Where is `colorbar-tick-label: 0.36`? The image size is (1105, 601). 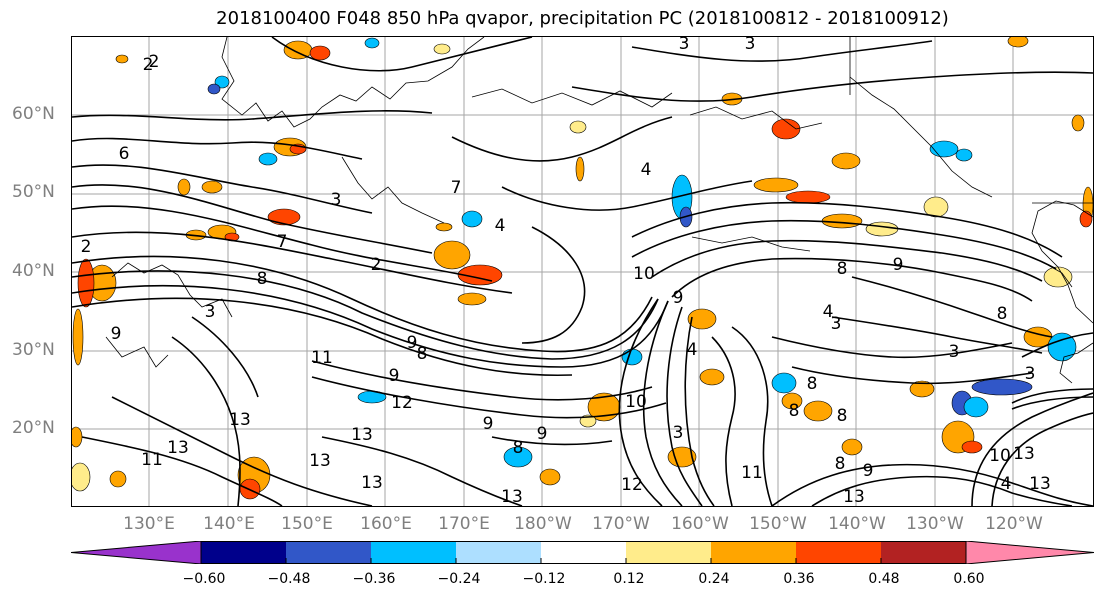 colorbar-tick-label: 0.36 is located at coordinates (799, 579).